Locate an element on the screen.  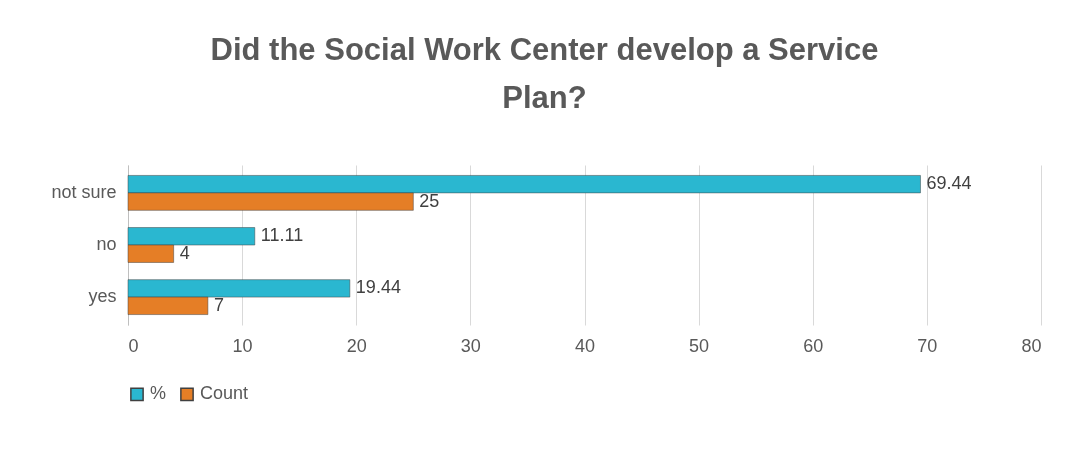
x-tick-label: 20 is located at coordinates (356, 345).